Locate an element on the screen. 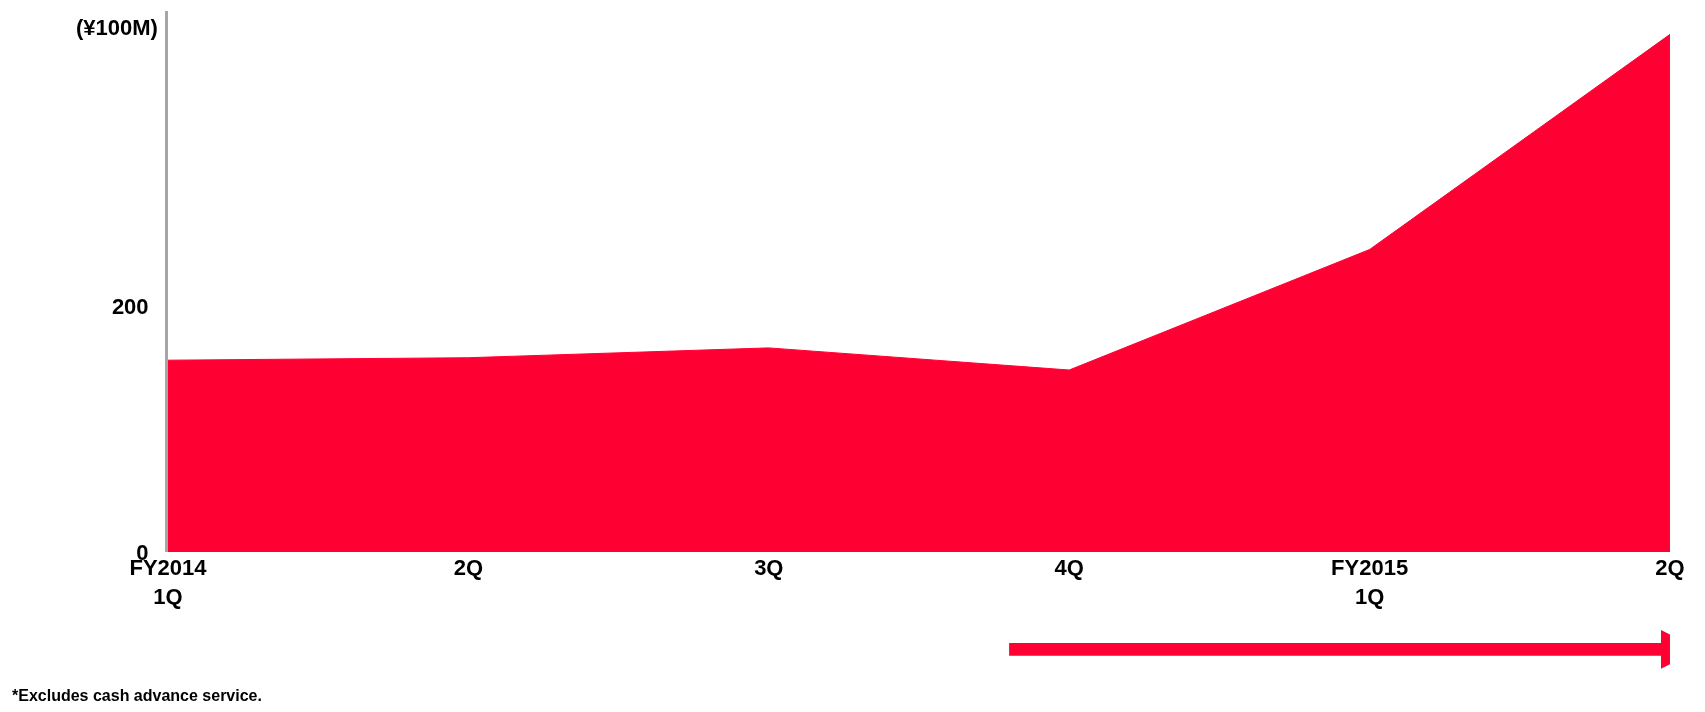  x-tick-label: 4Q is located at coordinates (1069, 567).